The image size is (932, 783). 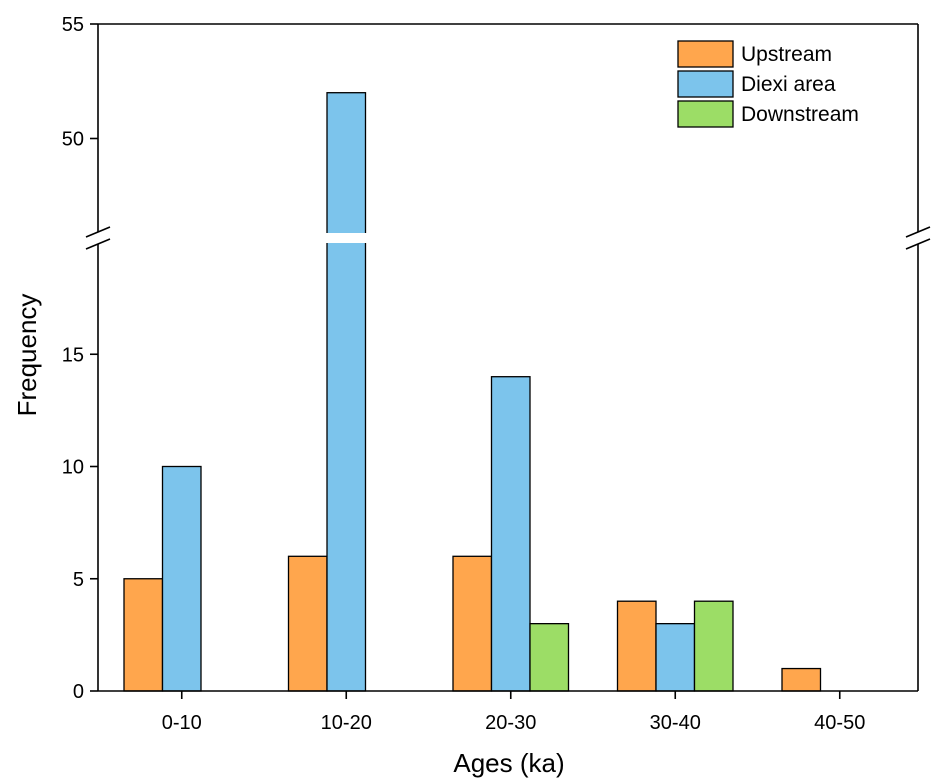 I want to click on x-tick-label: 0-10, so click(x=182, y=723).